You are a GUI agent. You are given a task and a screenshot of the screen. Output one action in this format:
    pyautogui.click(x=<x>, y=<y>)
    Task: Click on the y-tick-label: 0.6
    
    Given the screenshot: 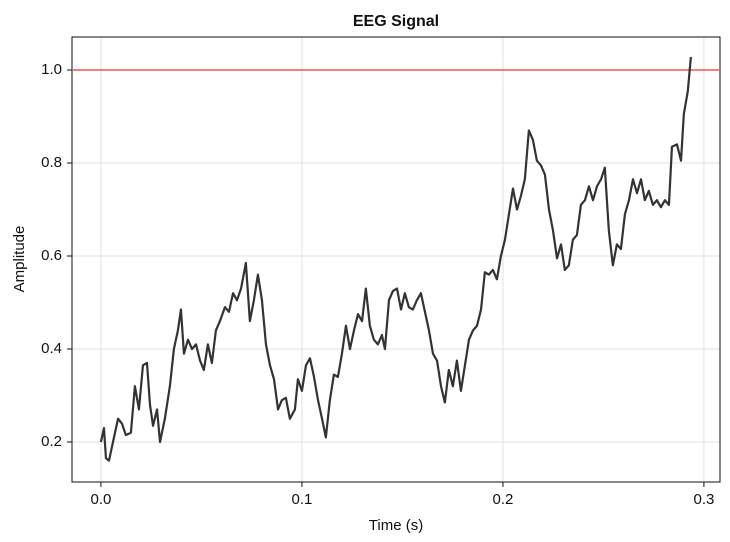 What is the action you would take?
    pyautogui.click(x=51, y=255)
    